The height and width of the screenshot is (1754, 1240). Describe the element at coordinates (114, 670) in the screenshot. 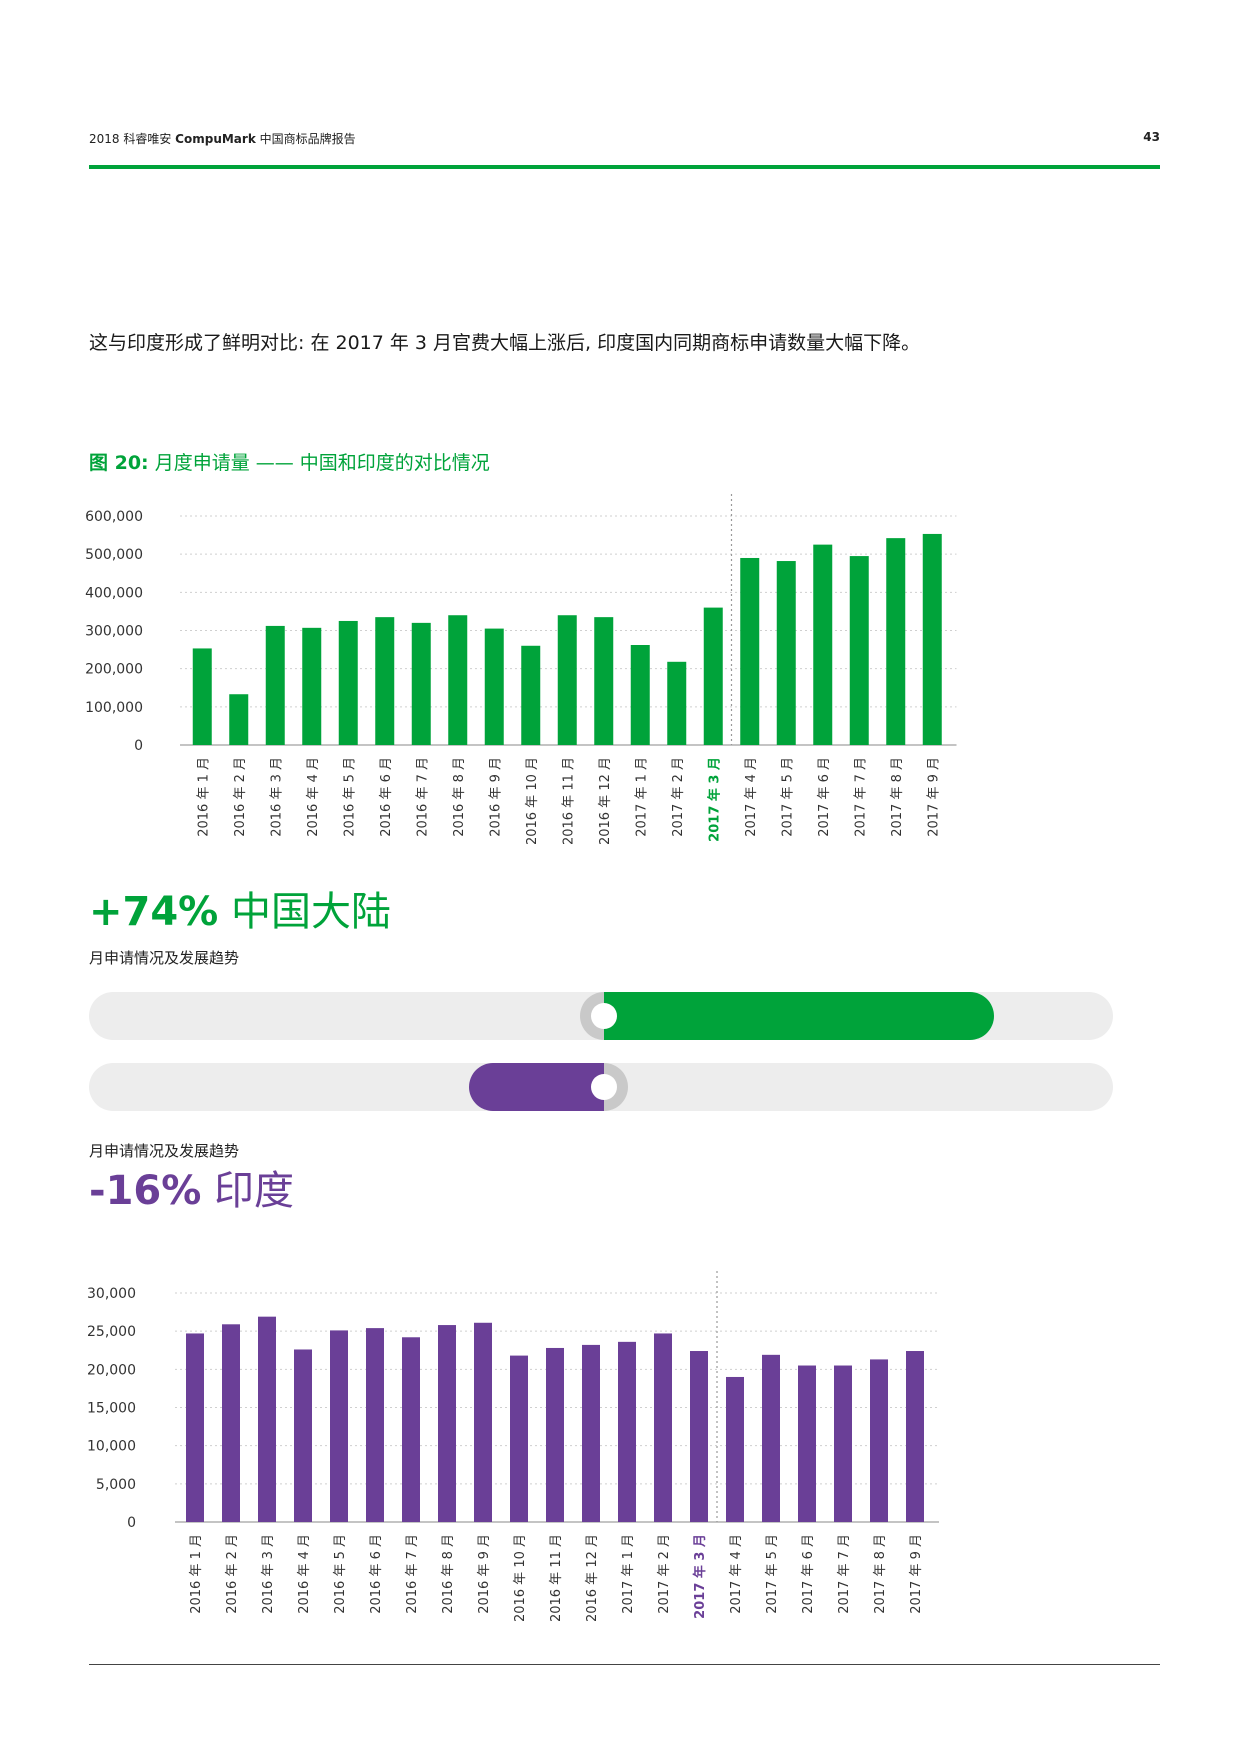

I see `y-tick-label: 200,000` at that location.